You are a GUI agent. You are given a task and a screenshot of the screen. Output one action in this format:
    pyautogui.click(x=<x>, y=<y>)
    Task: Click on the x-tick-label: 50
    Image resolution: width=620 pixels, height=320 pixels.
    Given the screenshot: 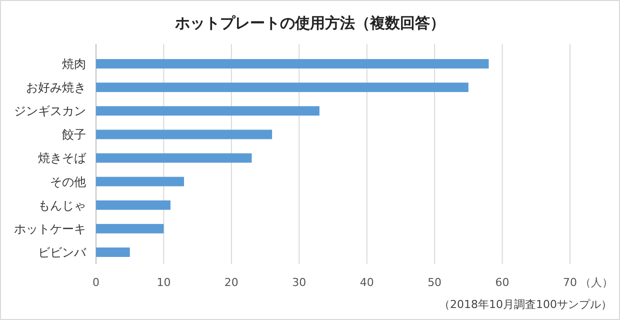 What is the action you would take?
    pyautogui.click(x=435, y=282)
    